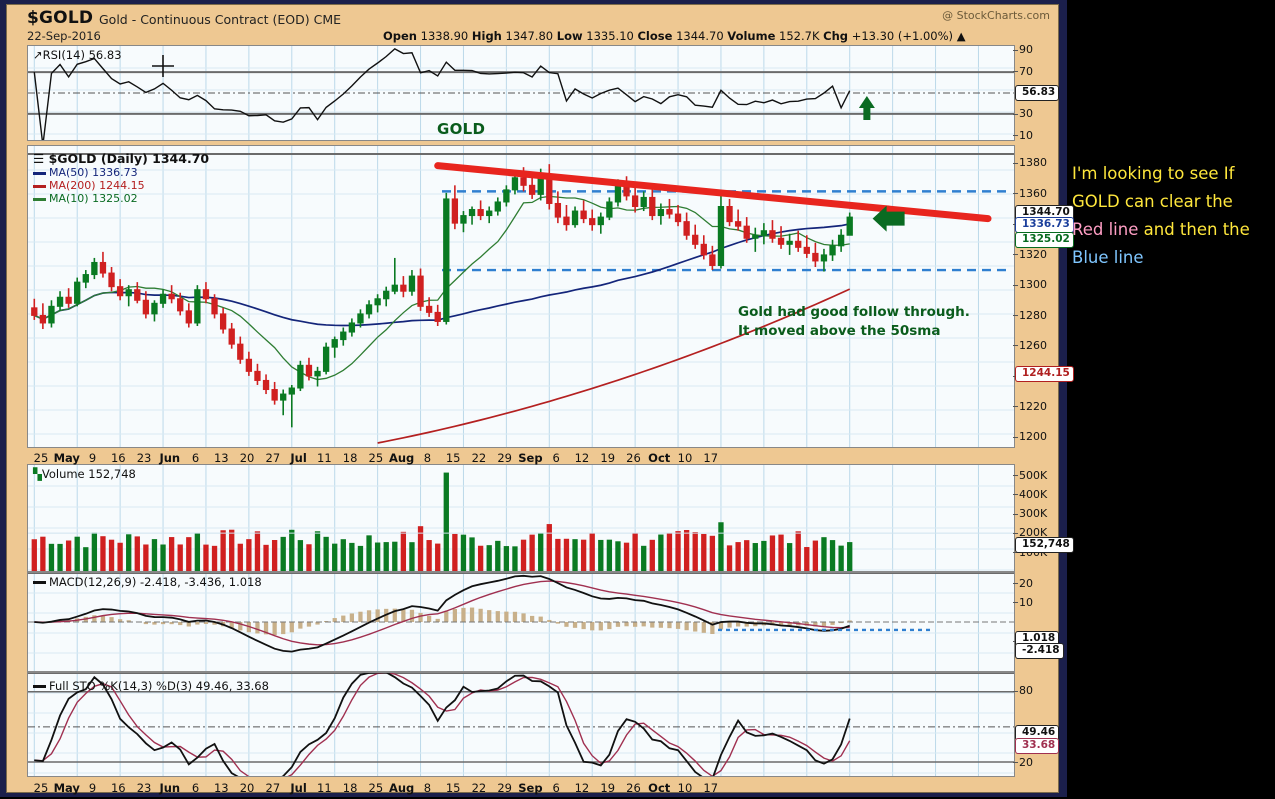  What do you see at coordinates (221, 788) in the screenshot?
I see `x-axis-tick: 13` at bounding box center [221, 788].